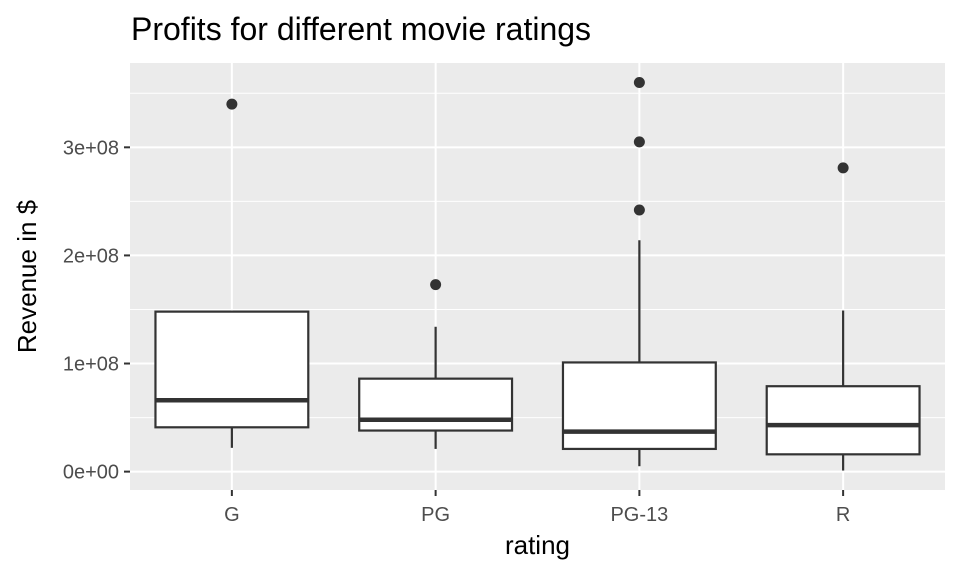  Describe the element at coordinates (435, 515) in the screenshot. I see `x-tick-label: PG` at that location.